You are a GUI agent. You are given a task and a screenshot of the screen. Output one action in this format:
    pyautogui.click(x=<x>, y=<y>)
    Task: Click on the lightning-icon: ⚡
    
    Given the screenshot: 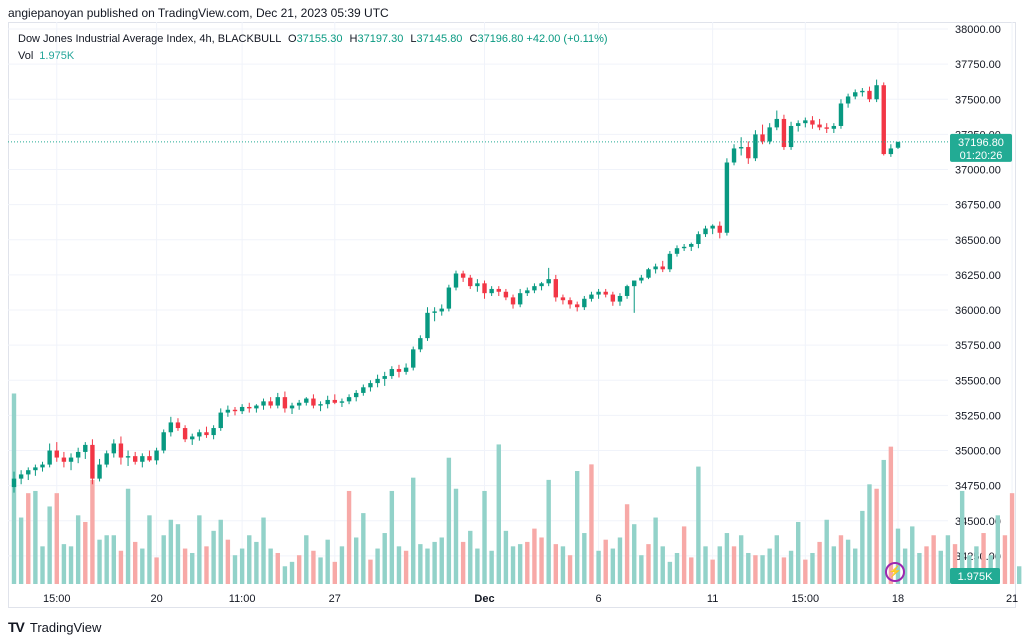 What is the action you would take?
    pyautogui.click(x=895, y=572)
    